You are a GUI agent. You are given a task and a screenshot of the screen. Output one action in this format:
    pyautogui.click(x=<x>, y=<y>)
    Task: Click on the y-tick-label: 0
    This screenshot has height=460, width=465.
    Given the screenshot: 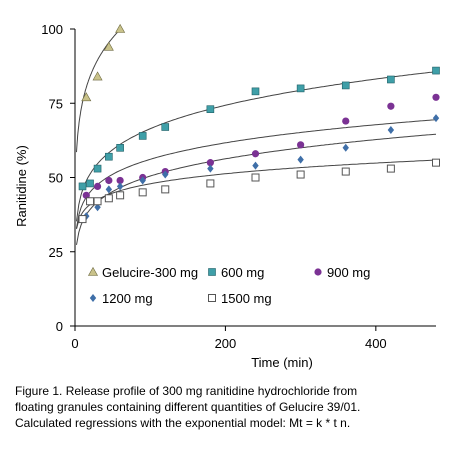 What is the action you would take?
    pyautogui.click(x=59, y=326)
    